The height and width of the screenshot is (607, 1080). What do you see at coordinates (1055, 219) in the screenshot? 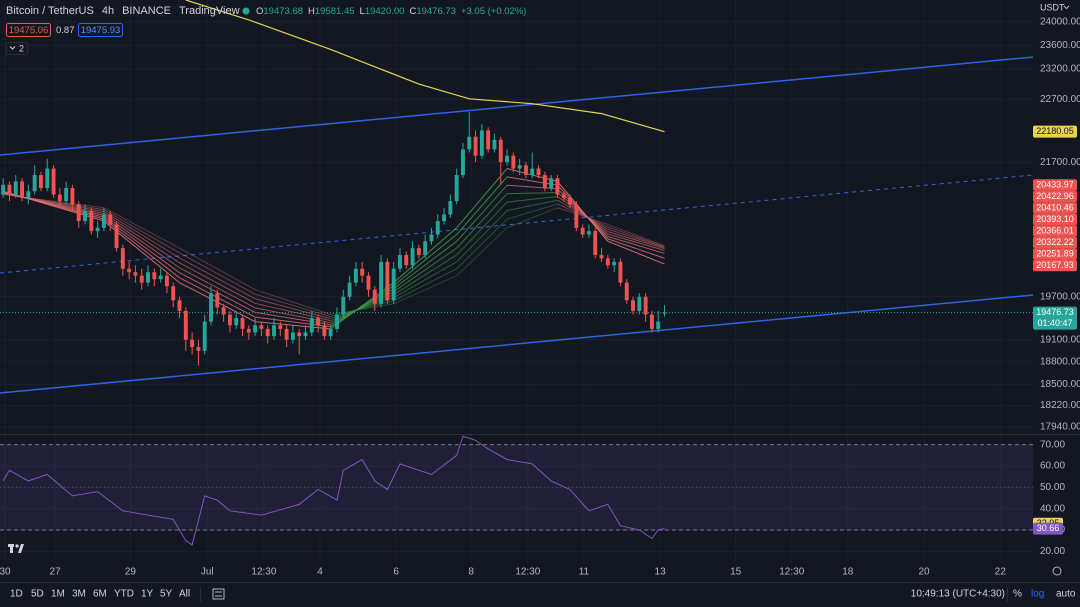
I see `price-badge-label: 20393.10` at bounding box center [1055, 219].